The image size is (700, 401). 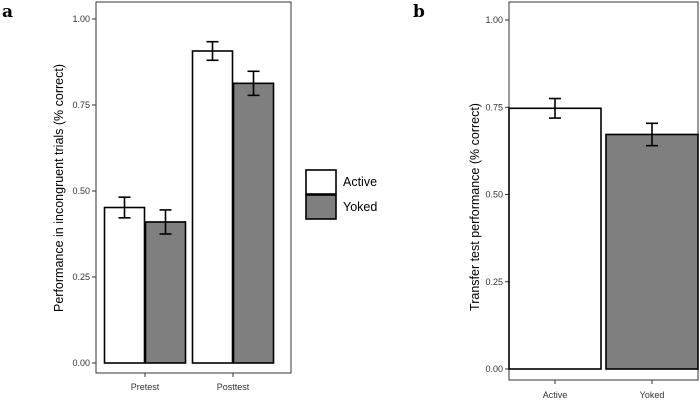 What do you see at coordinates (145, 387) in the screenshot?
I see `panel-a-x-tick-label: Pretest` at bounding box center [145, 387].